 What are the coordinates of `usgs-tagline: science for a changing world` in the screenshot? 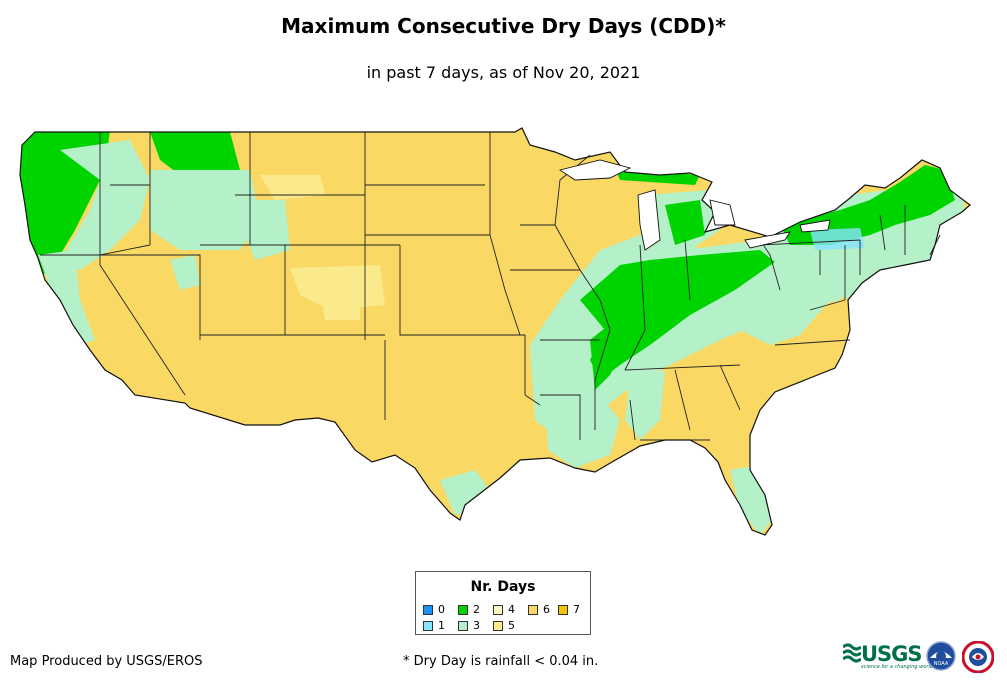 It's located at (897, 667).